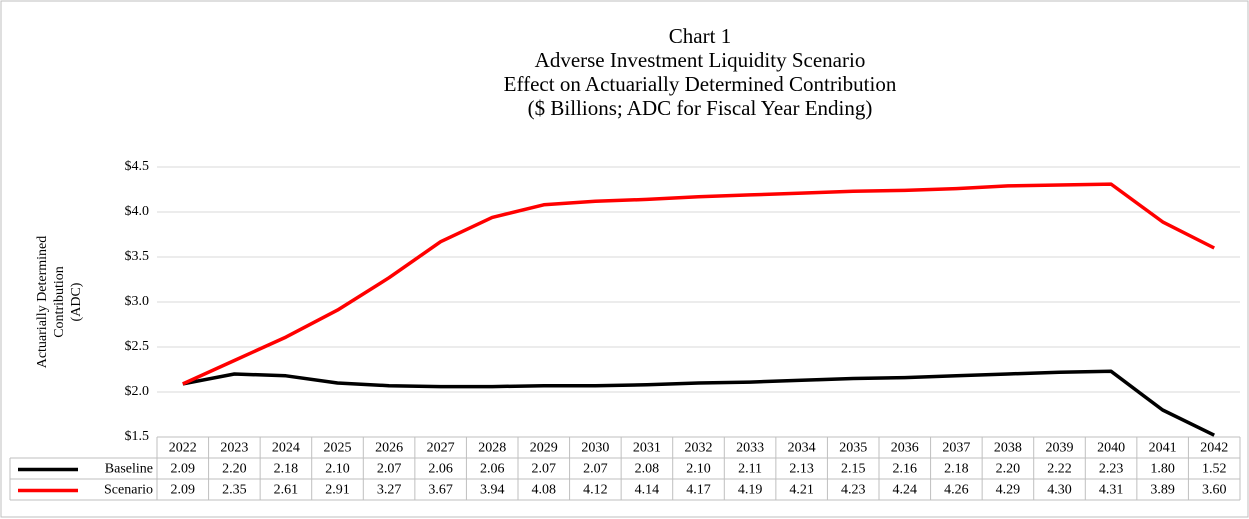 The height and width of the screenshot is (519, 1249). I want to click on table-value: 4.12, so click(595, 490).